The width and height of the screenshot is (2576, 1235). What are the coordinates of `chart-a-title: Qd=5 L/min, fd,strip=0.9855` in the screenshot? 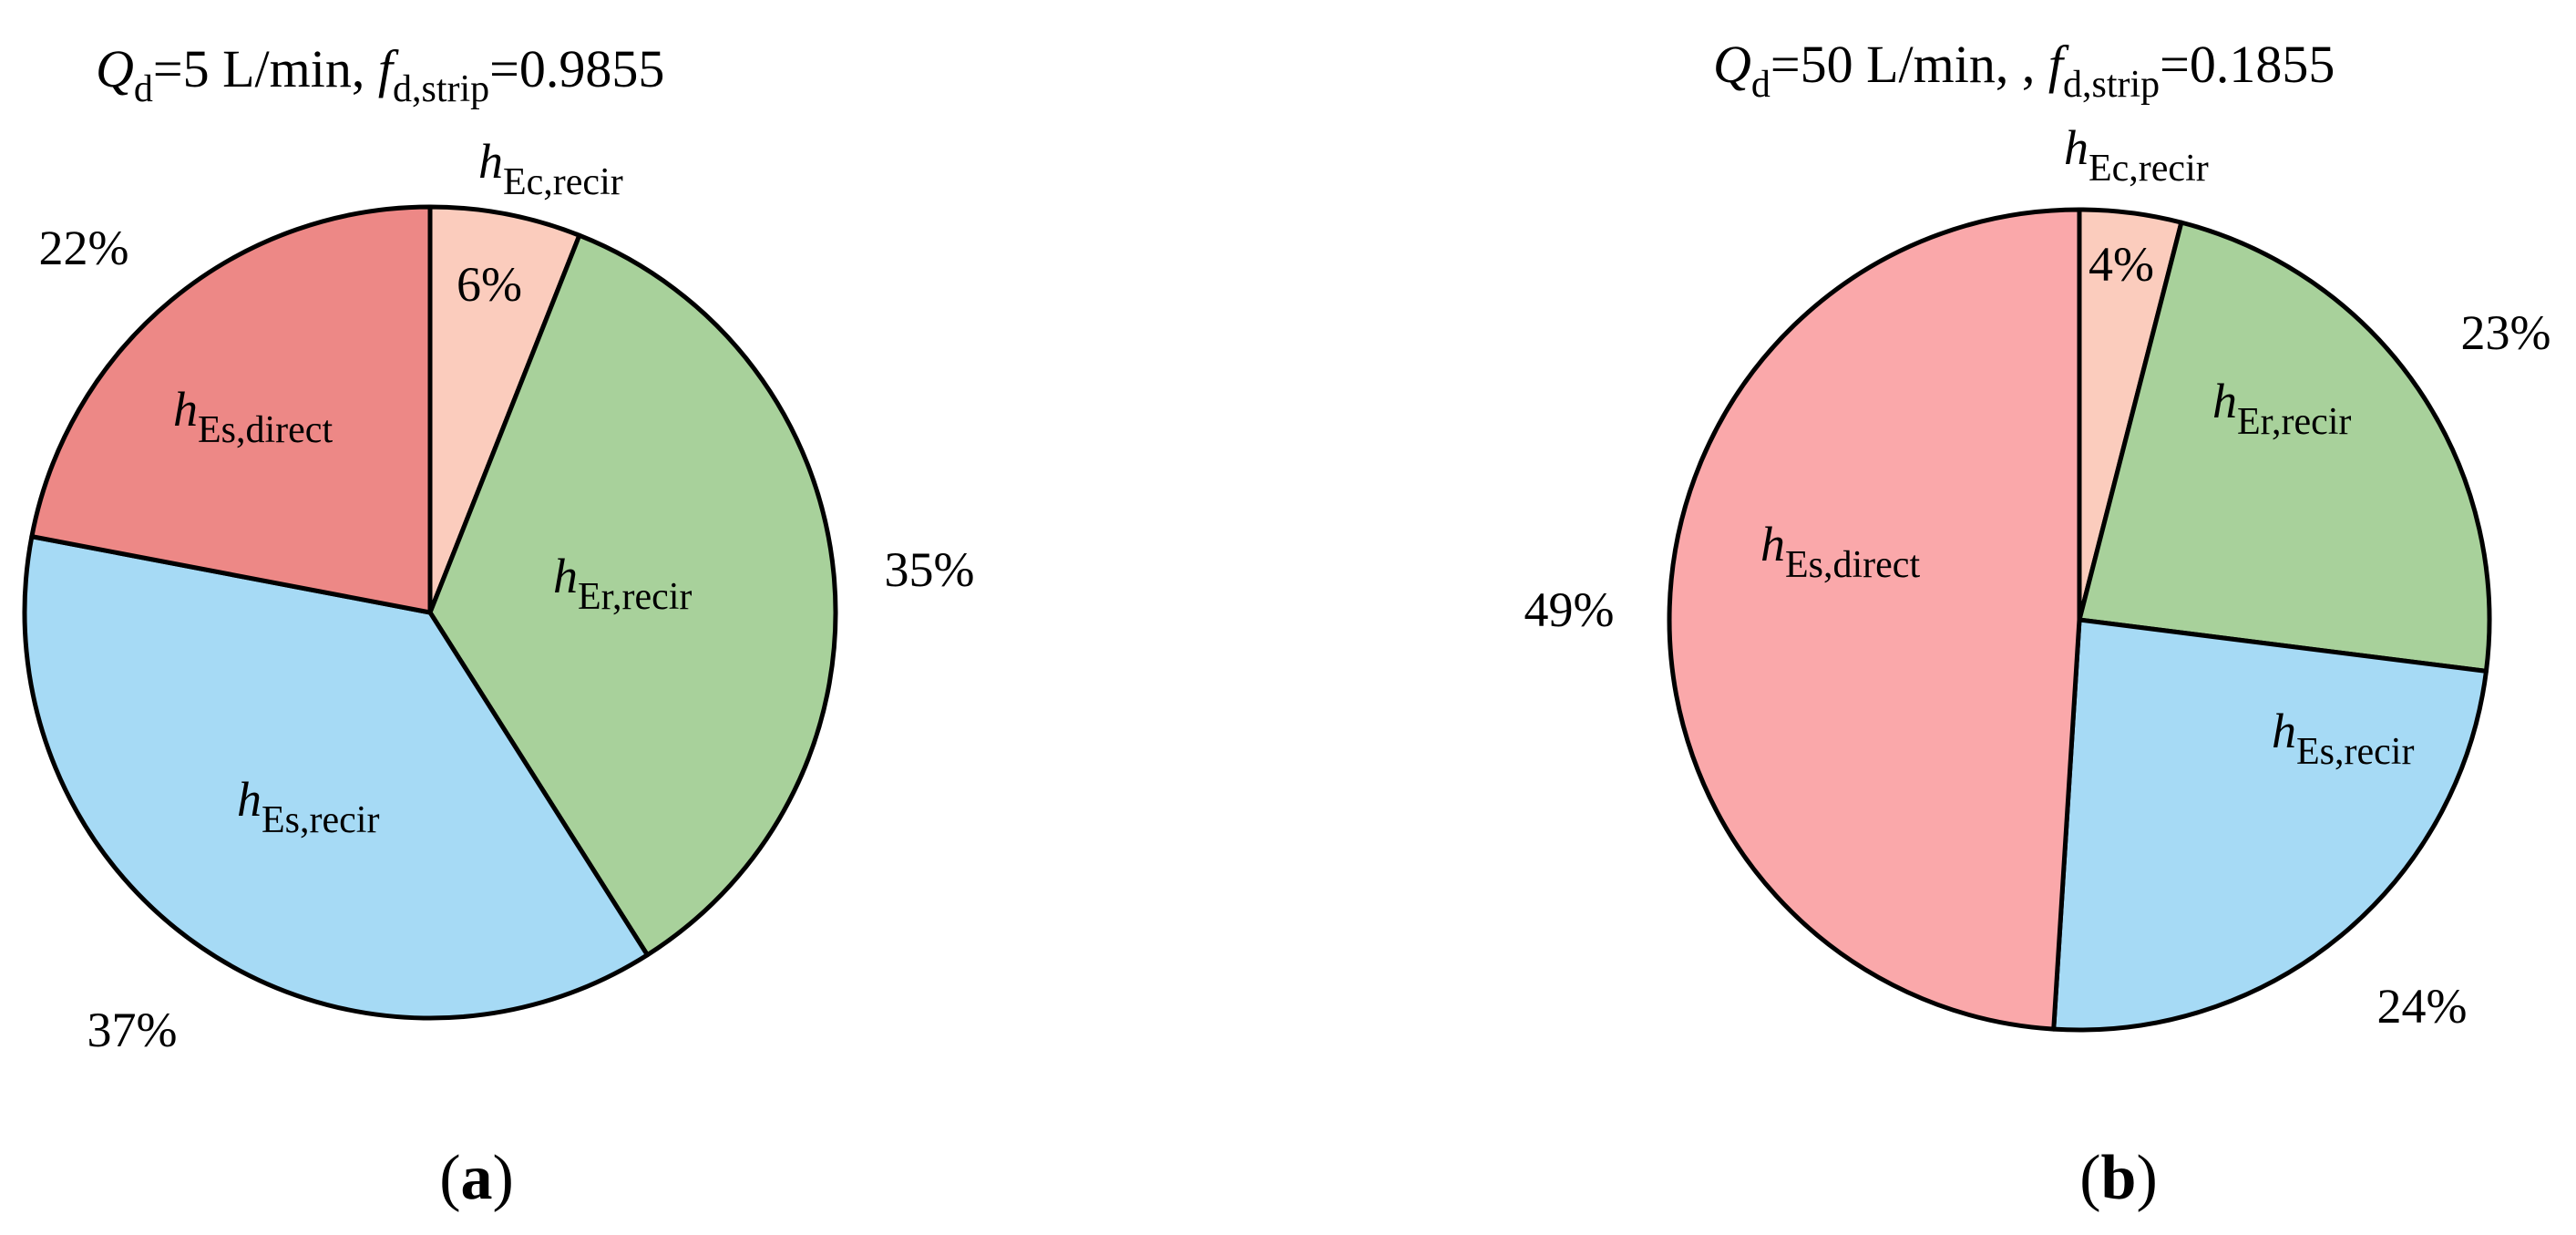 It's located at (380, 74).